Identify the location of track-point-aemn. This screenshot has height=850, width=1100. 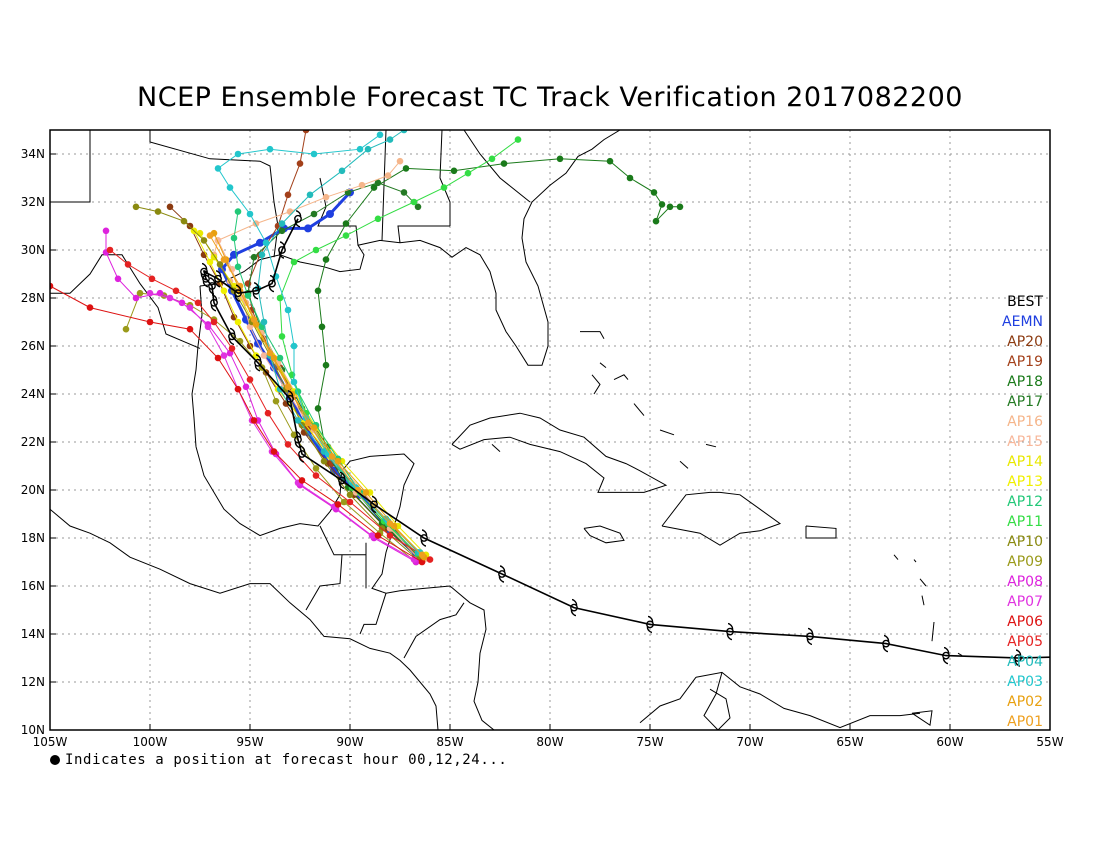
(330, 214).